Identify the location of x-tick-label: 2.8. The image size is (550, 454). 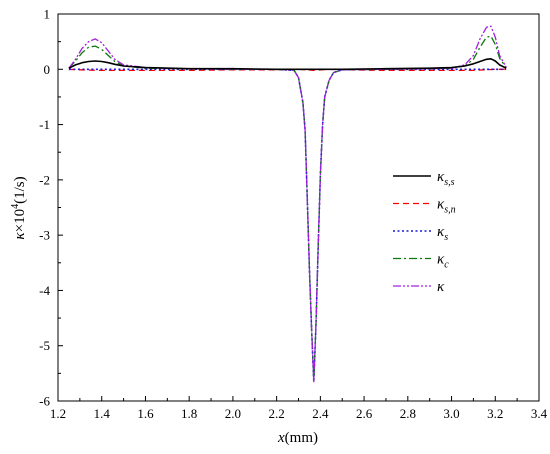
(408, 413).